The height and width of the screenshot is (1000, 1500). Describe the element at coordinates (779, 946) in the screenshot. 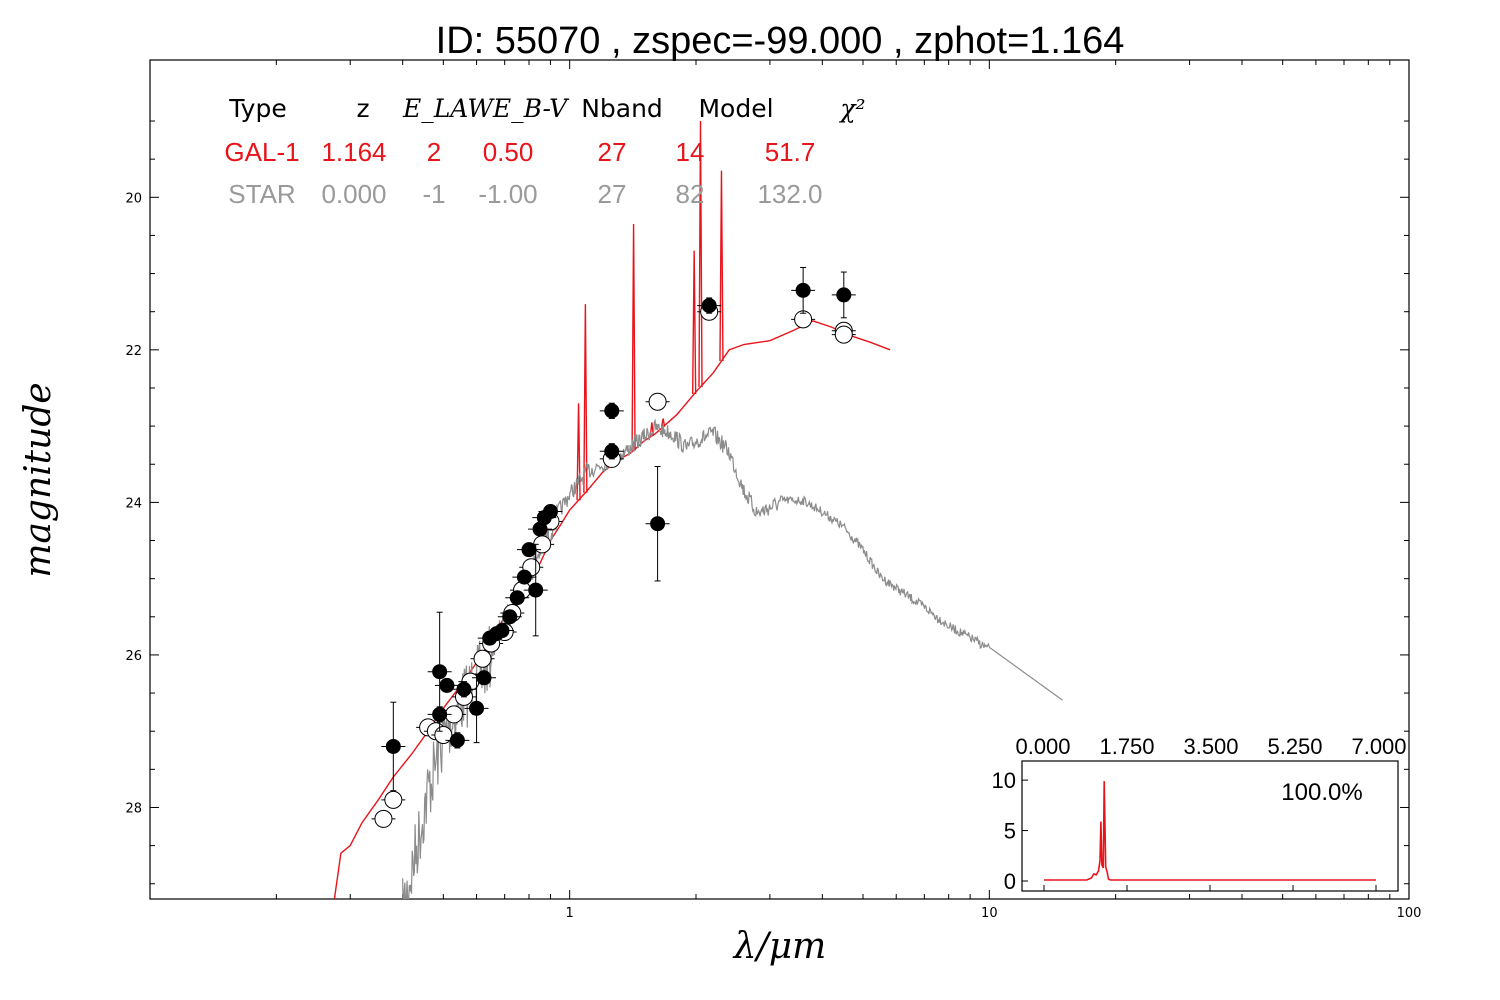

I see `x-axis-label: λ/μm` at that location.